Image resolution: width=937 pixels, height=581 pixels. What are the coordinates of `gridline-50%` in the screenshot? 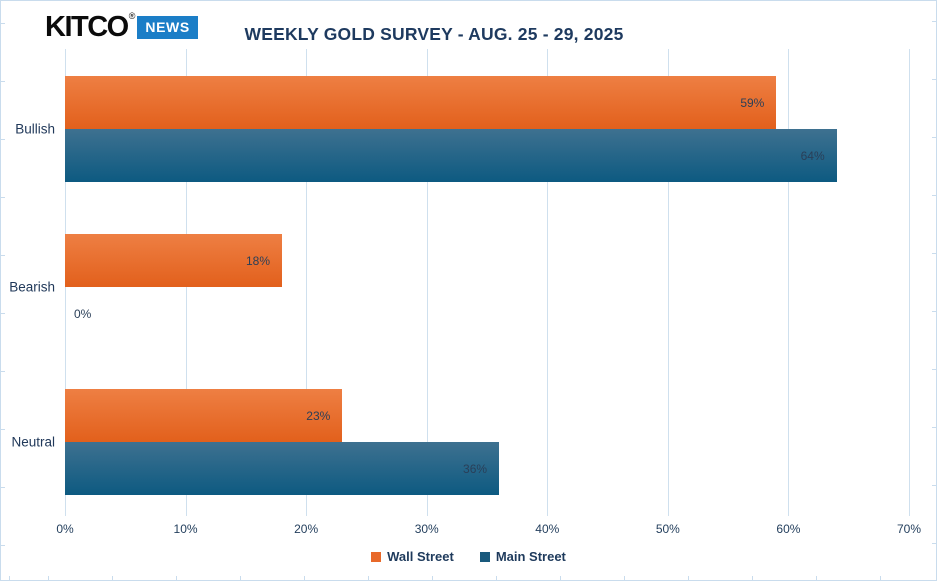 It's located at (668, 282).